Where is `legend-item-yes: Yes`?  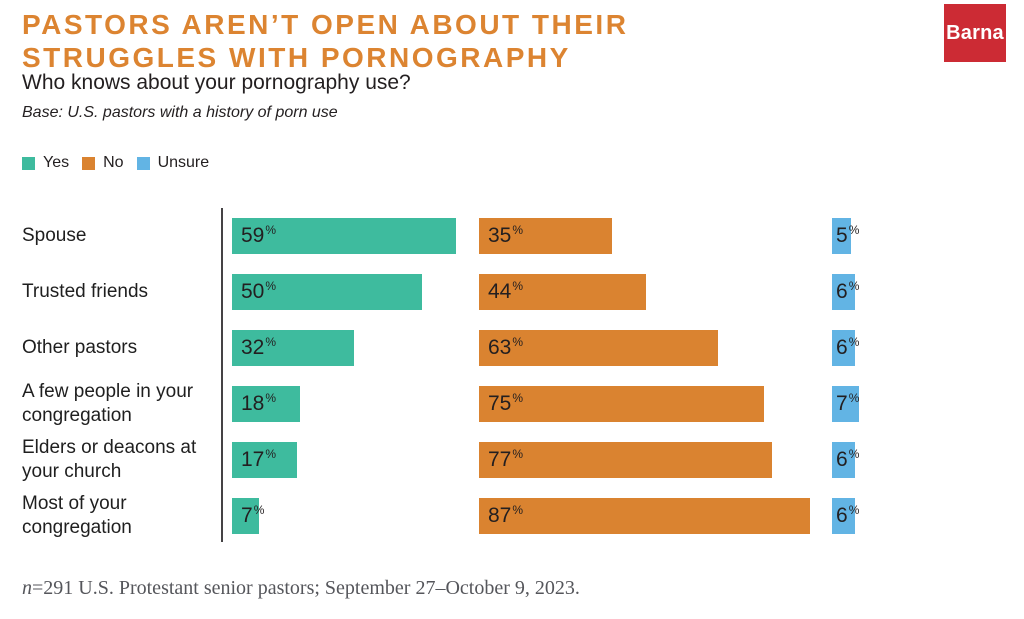 legend-item-yes: Yes is located at coordinates (45, 163).